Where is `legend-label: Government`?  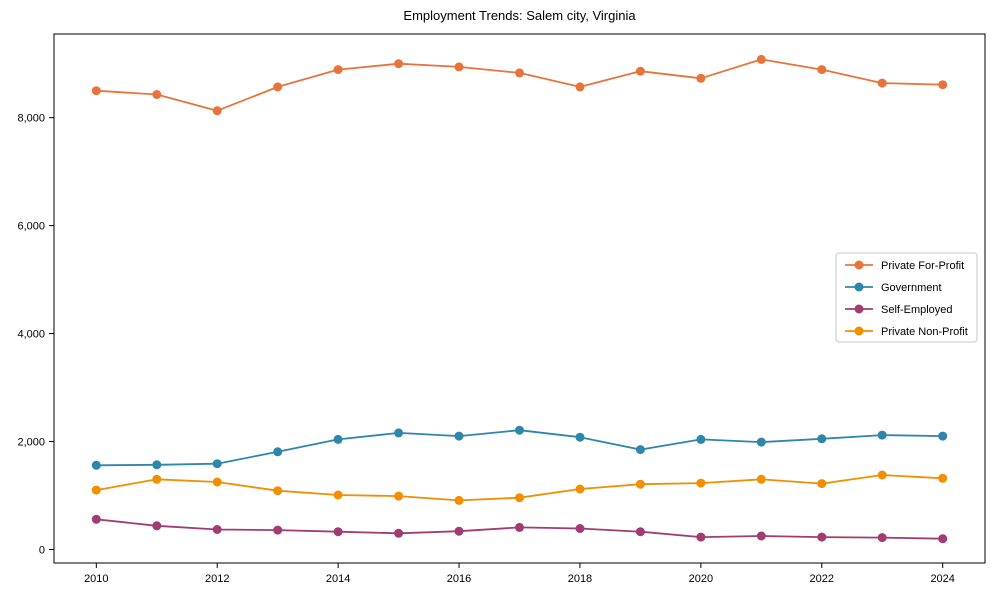
legend-label: Government is located at coordinates (911, 288).